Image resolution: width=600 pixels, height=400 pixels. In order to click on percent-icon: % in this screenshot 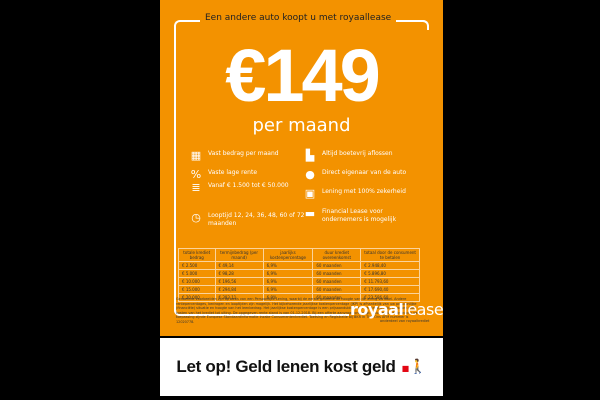, I will do `click(196, 174)`.